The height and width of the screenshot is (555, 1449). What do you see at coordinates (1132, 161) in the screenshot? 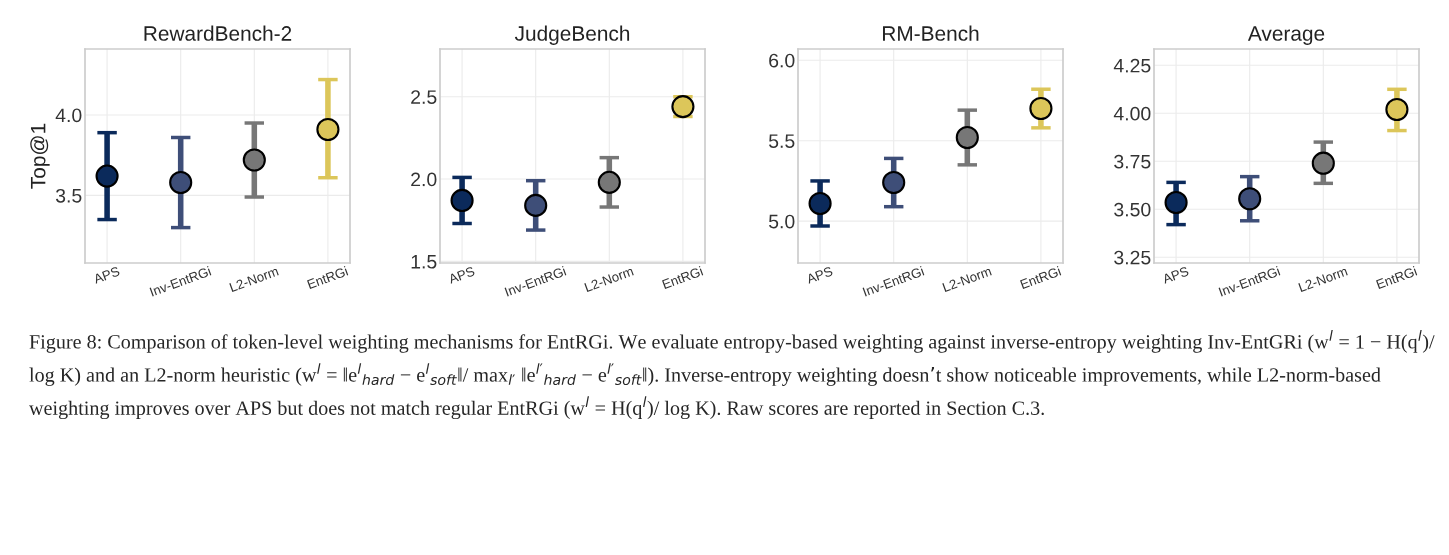
I see `y-tick-label: 3.75` at bounding box center [1132, 161].